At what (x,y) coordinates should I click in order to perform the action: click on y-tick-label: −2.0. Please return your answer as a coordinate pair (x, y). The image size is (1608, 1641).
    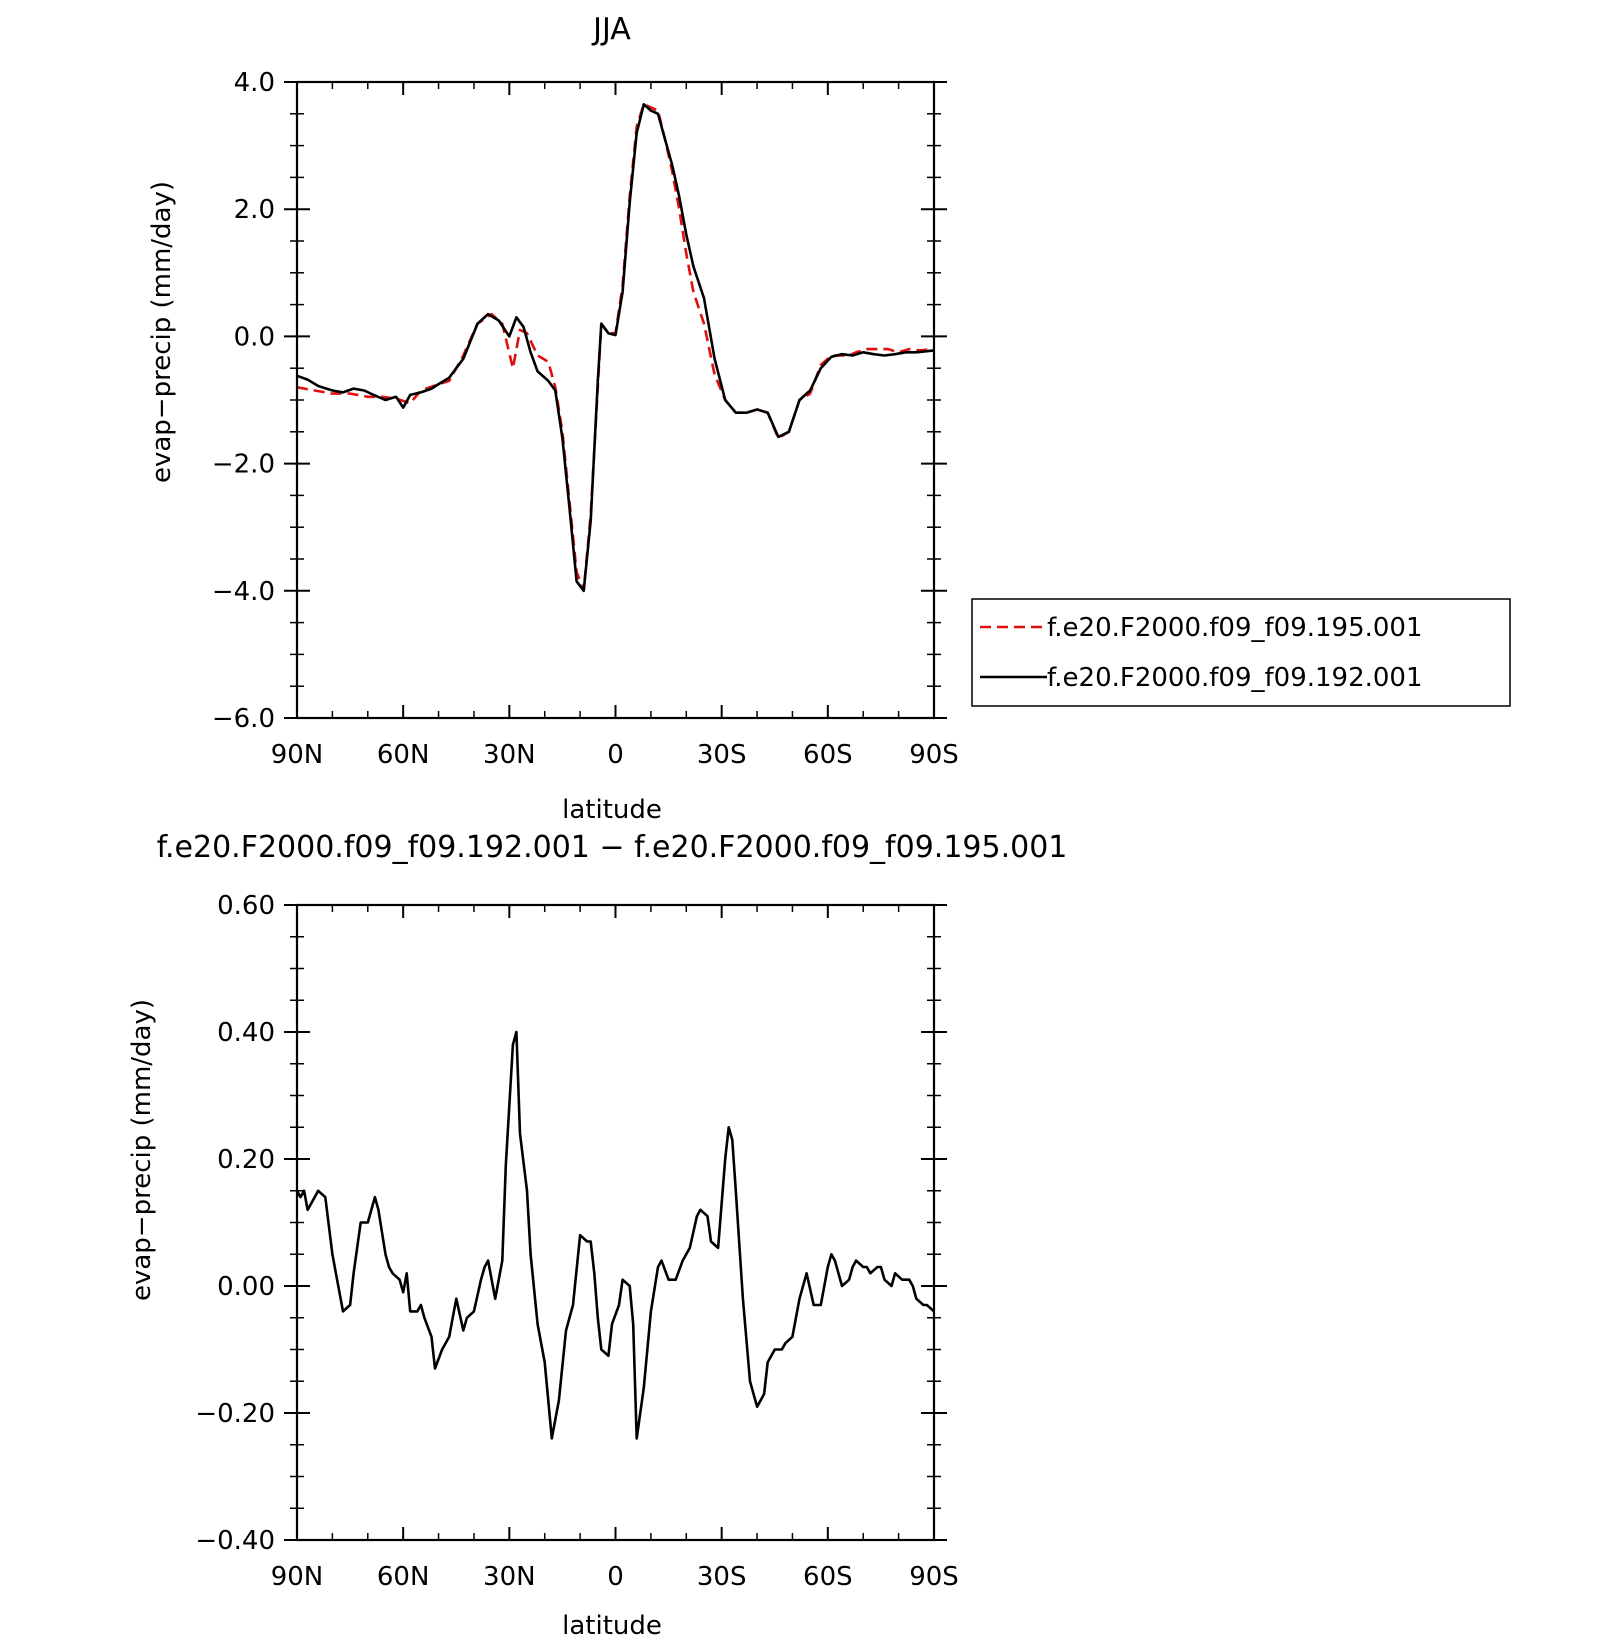
    Looking at the image, I should click on (243, 465).